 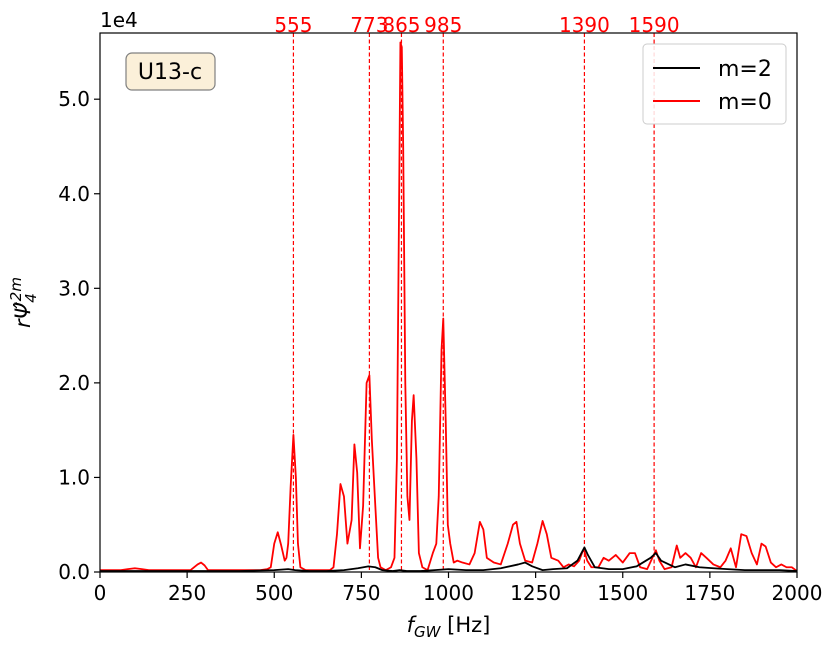 What do you see at coordinates (745, 102) in the screenshot?
I see `legend-label-1: m=0` at bounding box center [745, 102].